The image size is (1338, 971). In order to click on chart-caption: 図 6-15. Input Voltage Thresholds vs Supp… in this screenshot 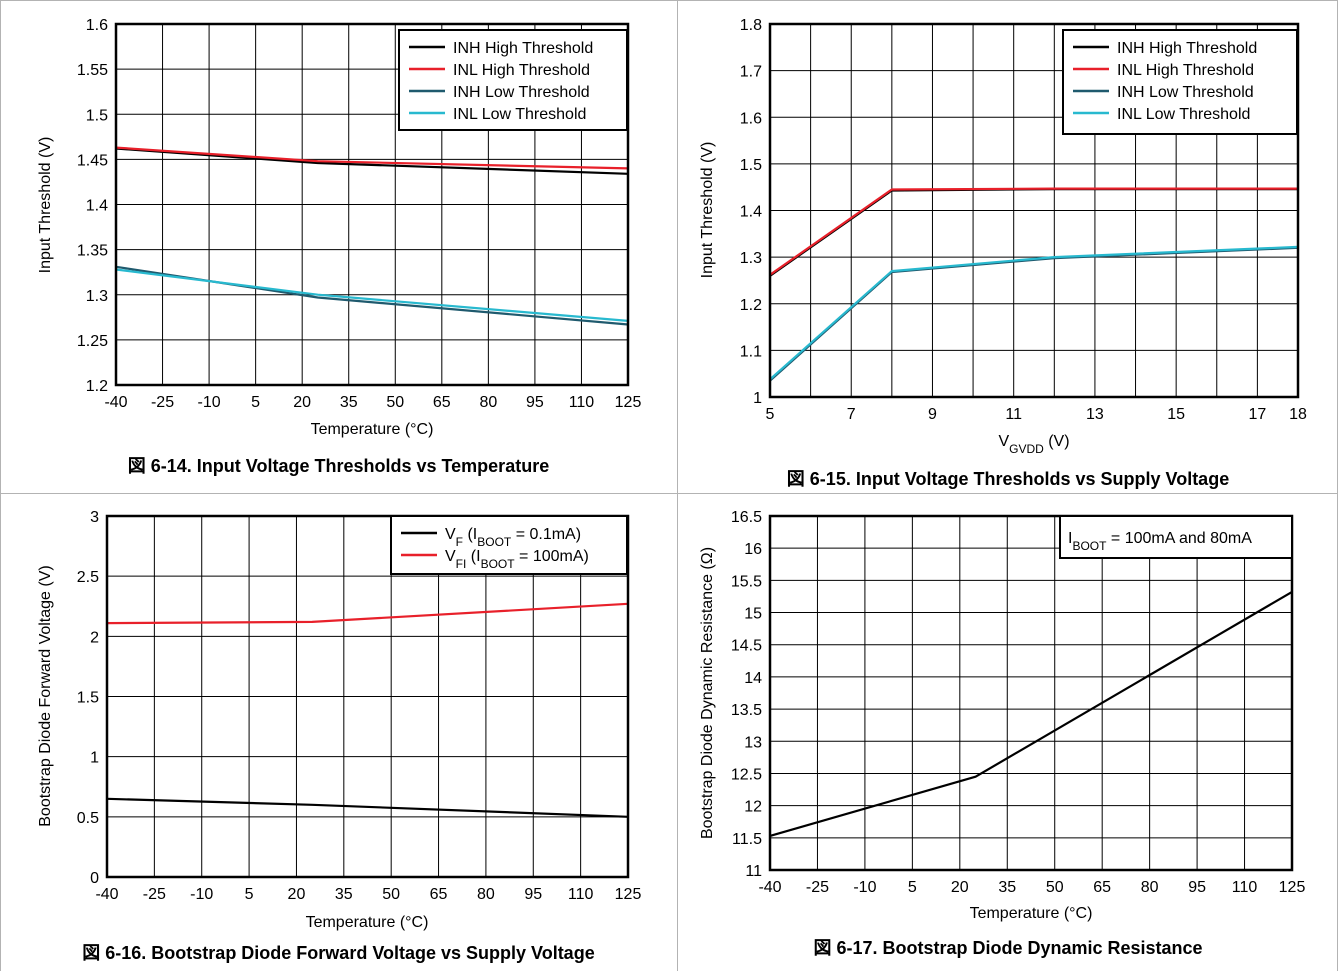, I will do `click(1008, 479)`.